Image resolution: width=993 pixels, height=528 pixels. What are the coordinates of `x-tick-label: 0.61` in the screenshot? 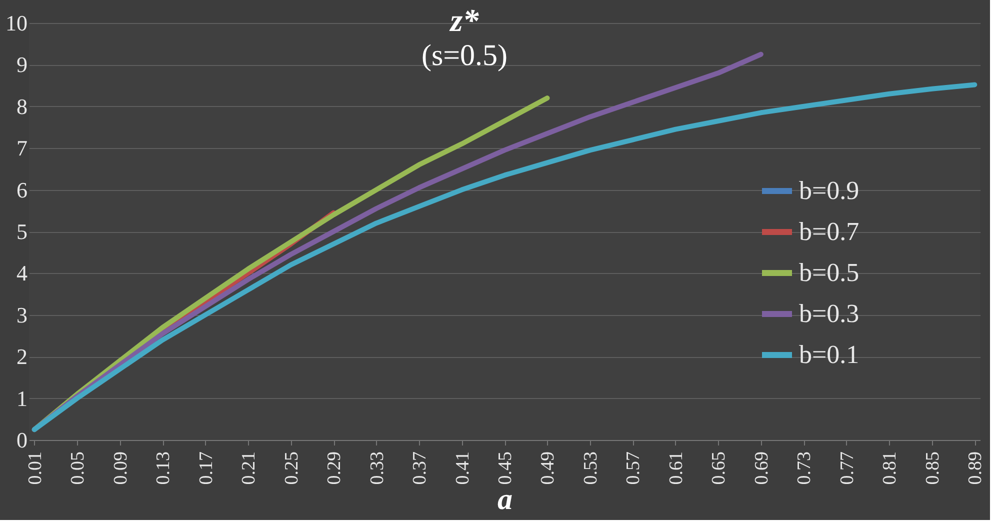 It's located at (676, 468).